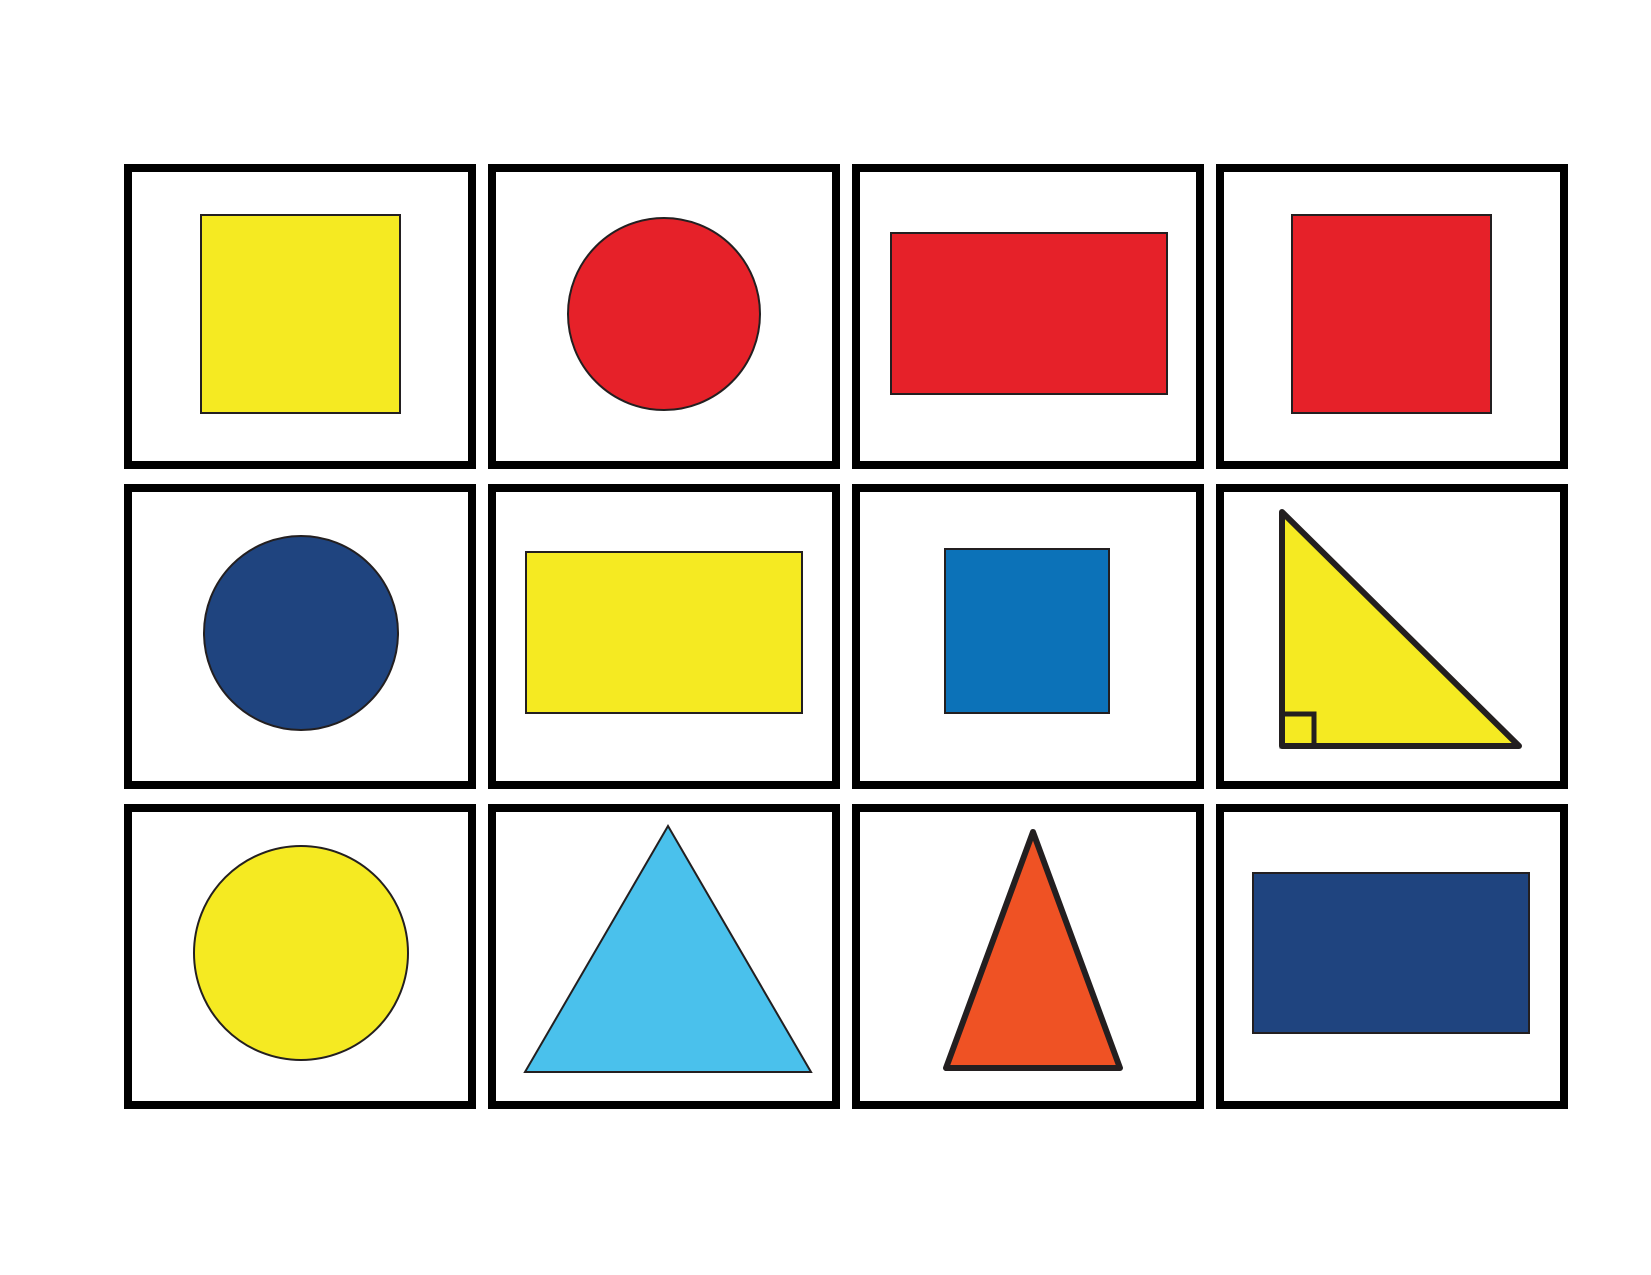 The image size is (1651, 1275). What do you see at coordinates (1298, 730) in the screenshot?
I see `right-angle-marker` at bounding box center [1298, 730].